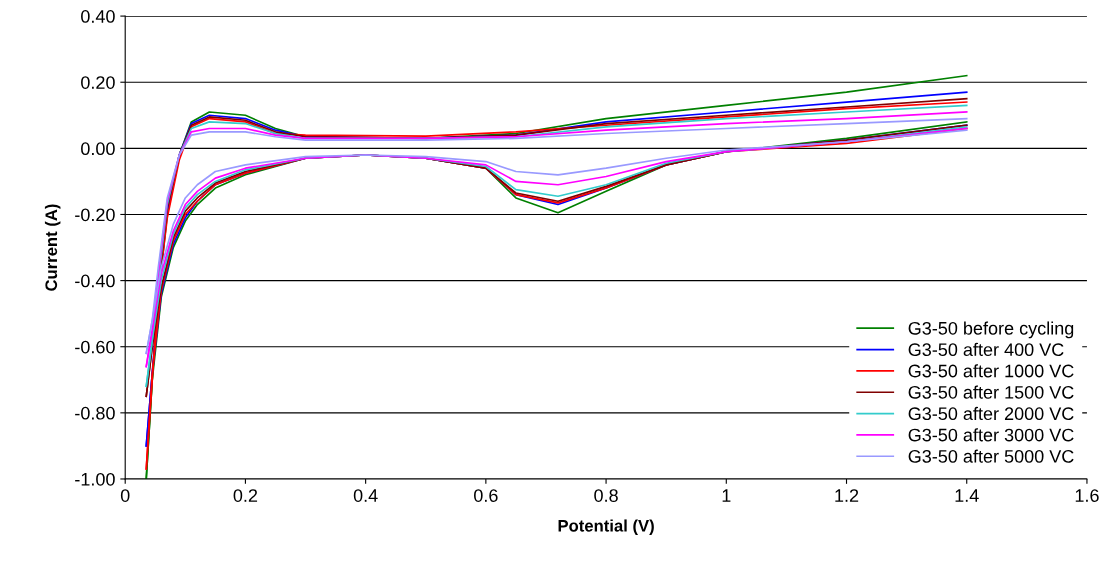 The width and height of the screenshot is (1108, 575). I want to click on legend-label: G3-50 after 5000 VC, so click(991, 456).